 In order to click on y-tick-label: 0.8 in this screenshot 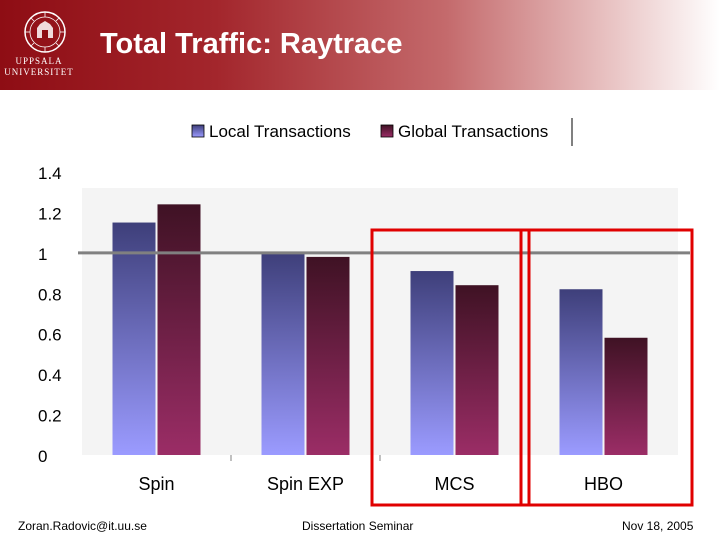, I will do `click(50, 294)`.